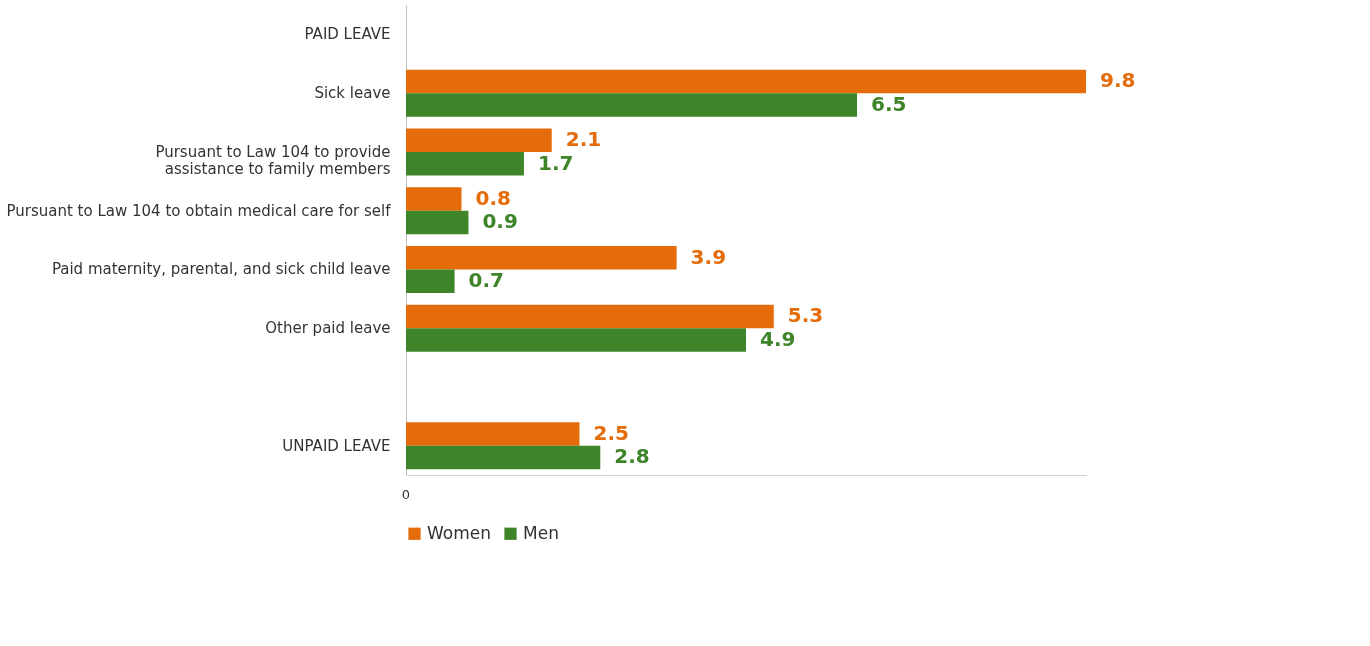 Image resolution: width=1370 pixels, height=646 pixels. What do you see at coordinates (778, 338) in the screenshot?
I see `data-label: 4.9` at bounding box center [778, 338].